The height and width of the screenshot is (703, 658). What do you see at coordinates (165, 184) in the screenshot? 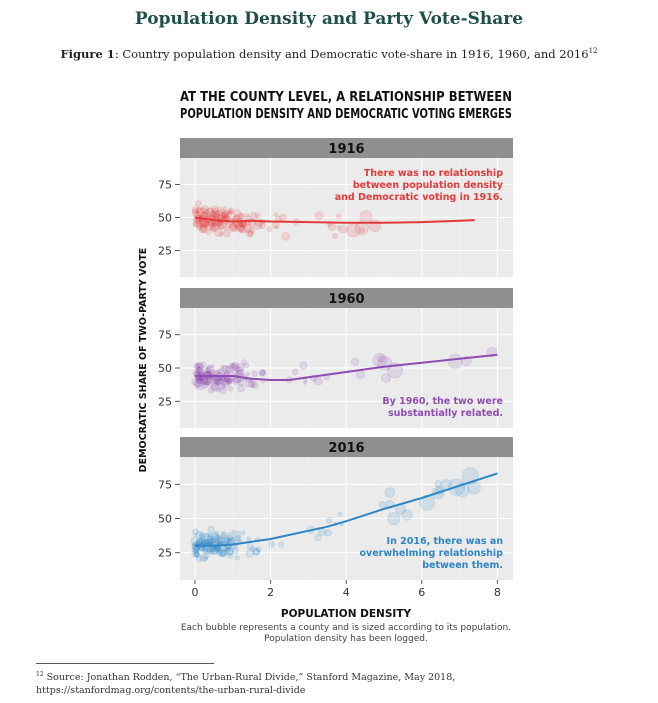
I see `y-tick-label: 75` at bounding box center [165, 184].